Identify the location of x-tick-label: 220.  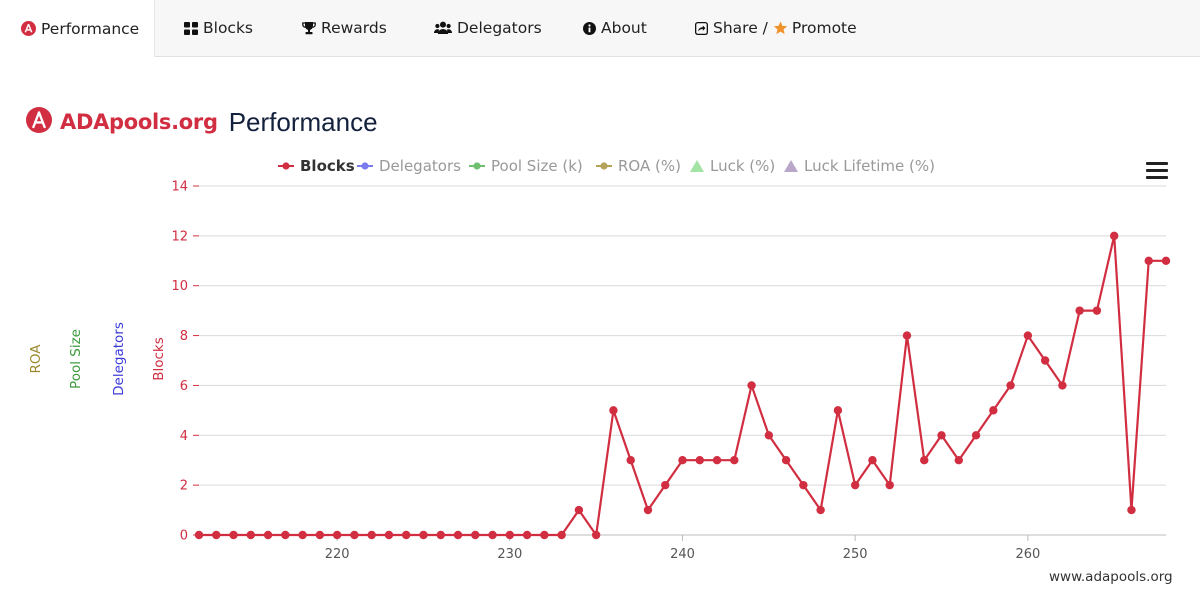
(337, 554).